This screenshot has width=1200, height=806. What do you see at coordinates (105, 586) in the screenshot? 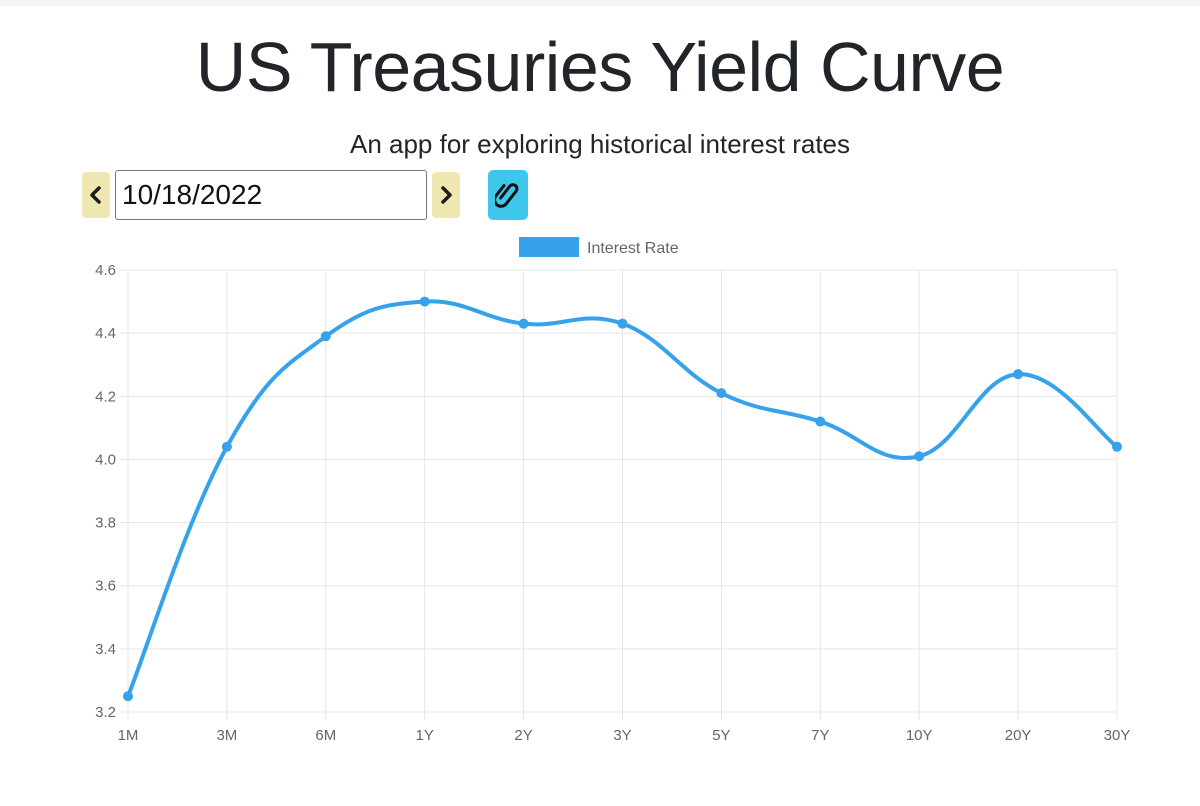
I see `y-tick-label: 3.6` at bounding box center [105, 586].